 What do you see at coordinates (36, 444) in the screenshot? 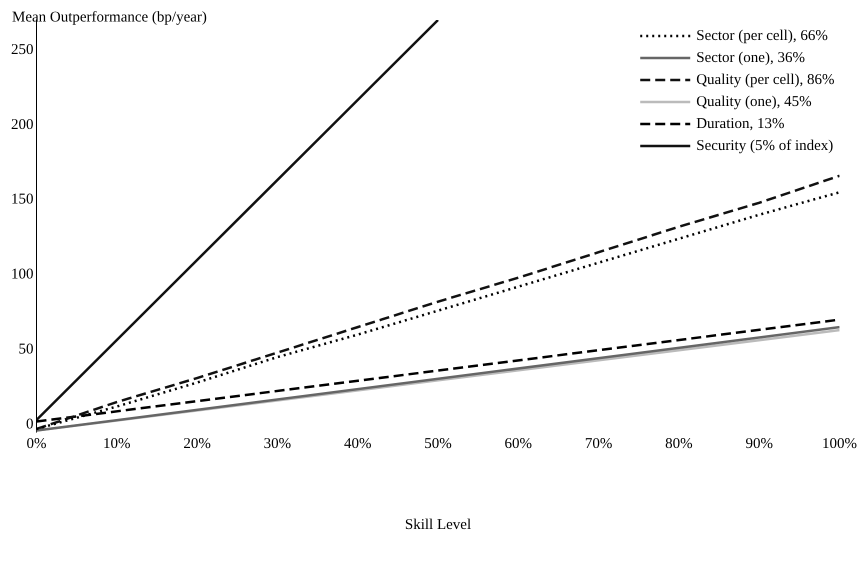
I see `x-tick-label: 0%` at bounding box center [36, 444].